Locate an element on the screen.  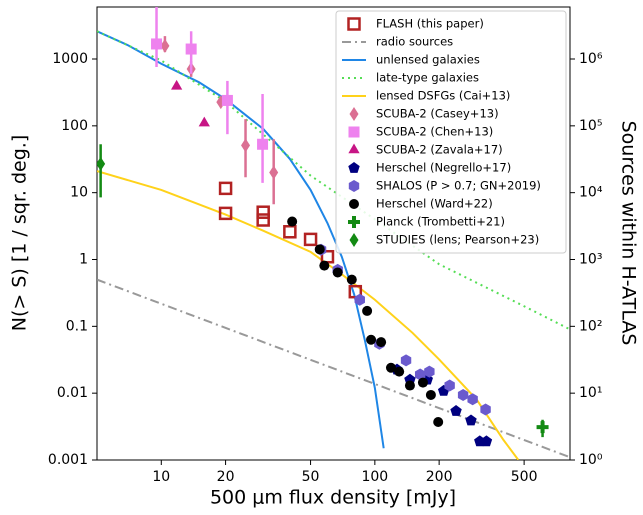
legend-label: Herschel (Ward+22) is located at coordinates (434, 204).